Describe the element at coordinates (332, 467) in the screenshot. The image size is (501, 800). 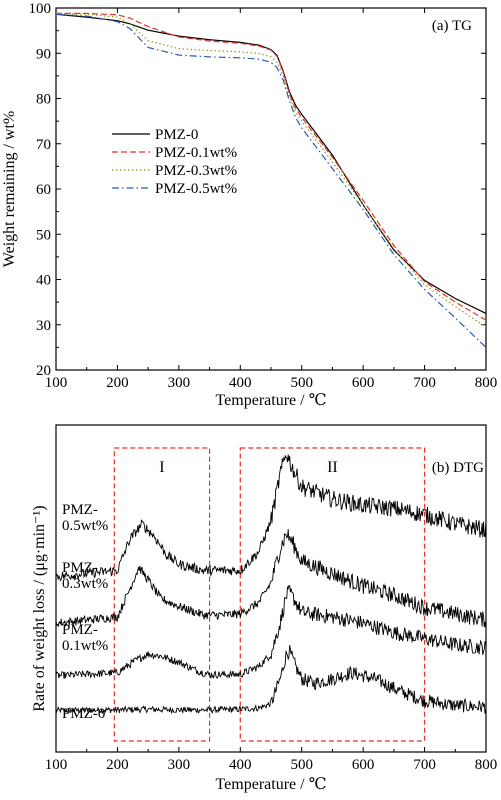
I see `dtg-region-label: II` at that location.